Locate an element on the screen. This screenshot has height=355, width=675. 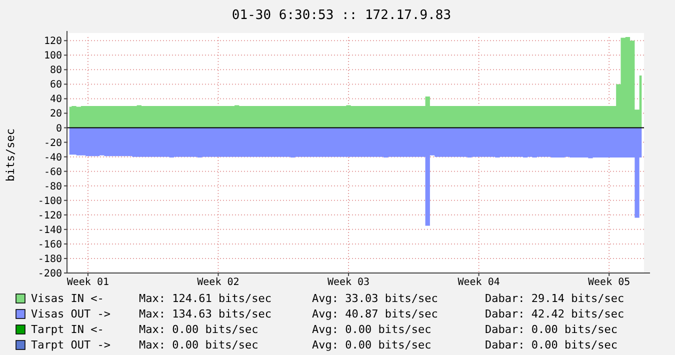
chart-title: 01-30 6:30:53 :: 172.17.9.83 is located at coordinates (342, 15).